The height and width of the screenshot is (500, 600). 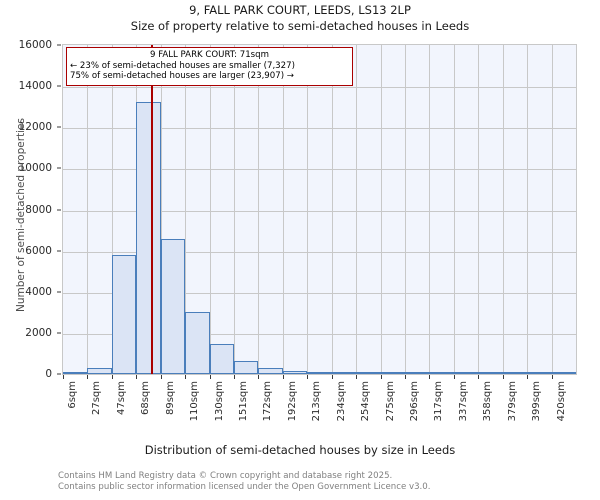 I want to click on x-axis-tick-label: 89sqm, so click(x=170, y=398).